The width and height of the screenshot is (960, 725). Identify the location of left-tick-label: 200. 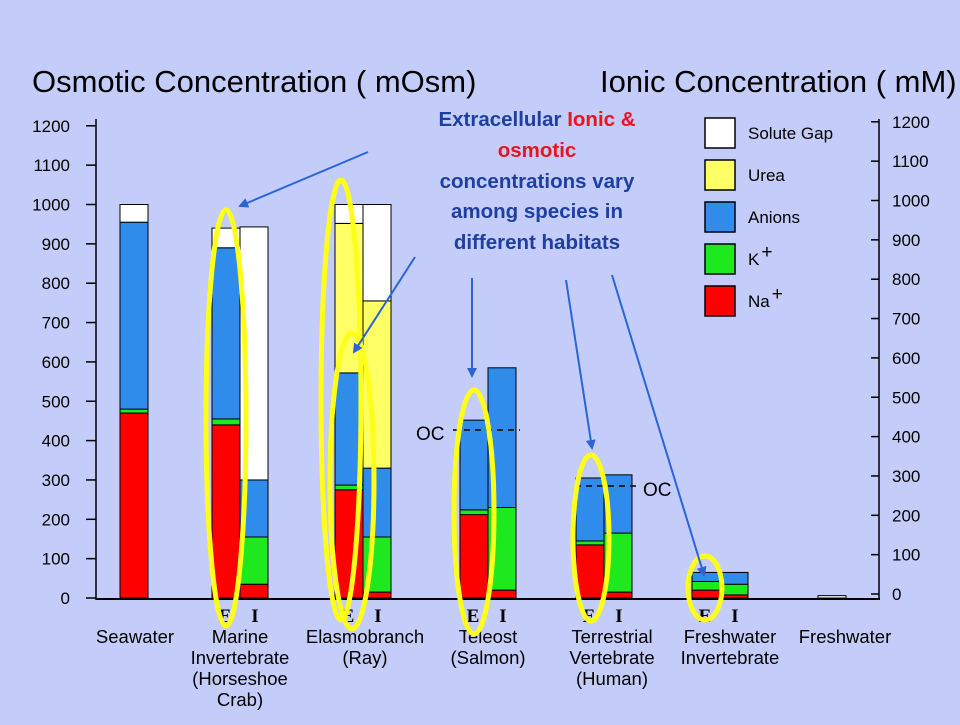
(56, 519).